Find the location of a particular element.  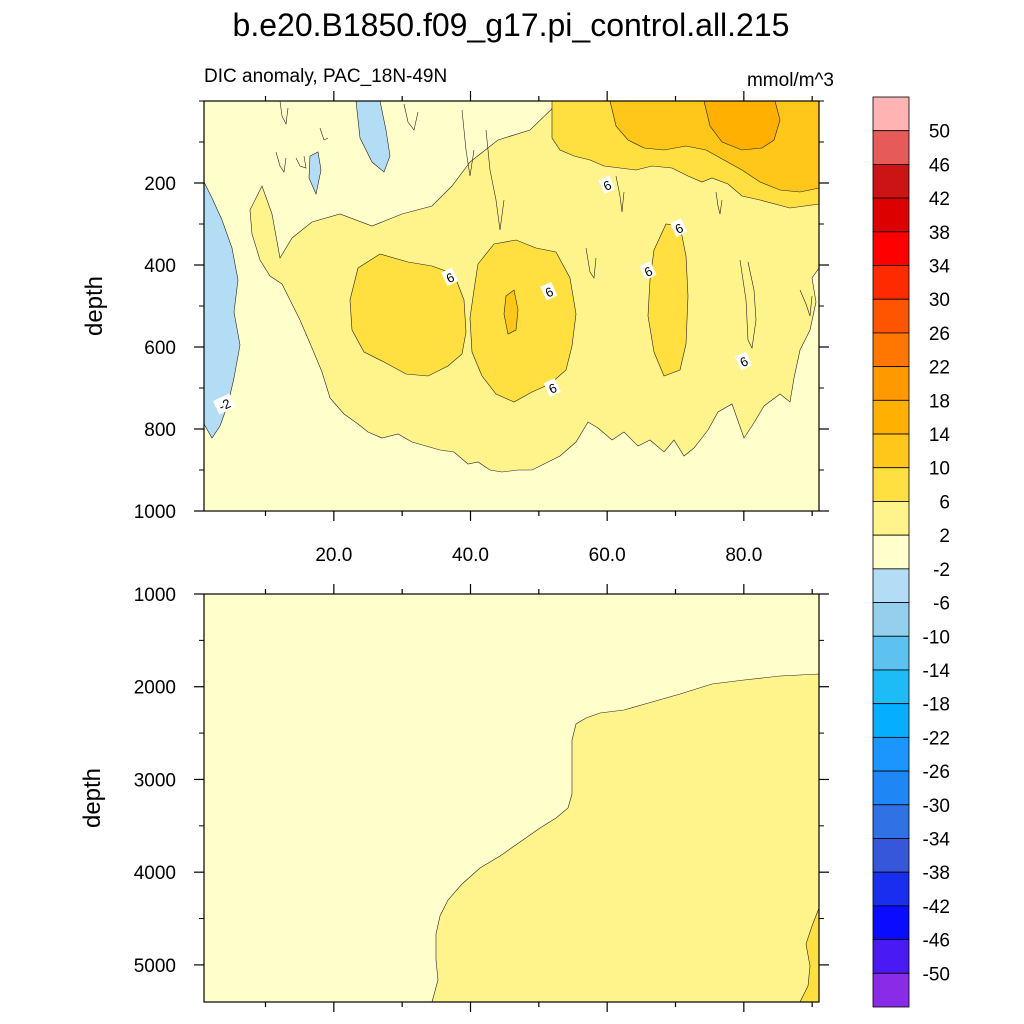

contour-lines is located at coordinates (544, 224).